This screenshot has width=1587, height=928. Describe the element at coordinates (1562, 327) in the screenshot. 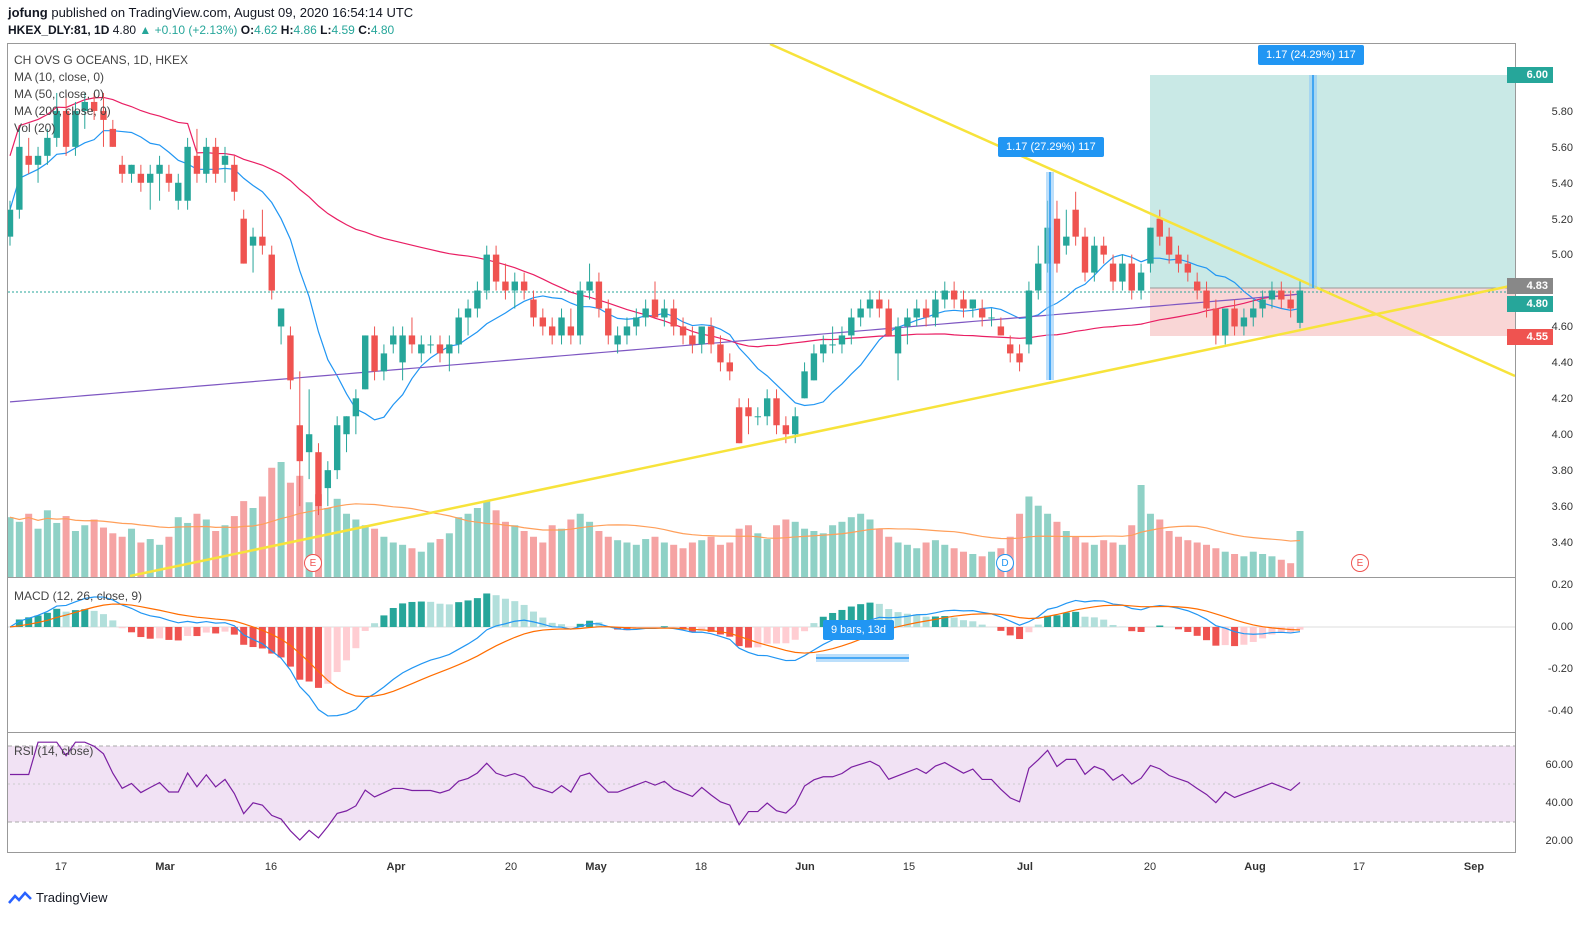

I see `price-tick: 4.60` at that location.